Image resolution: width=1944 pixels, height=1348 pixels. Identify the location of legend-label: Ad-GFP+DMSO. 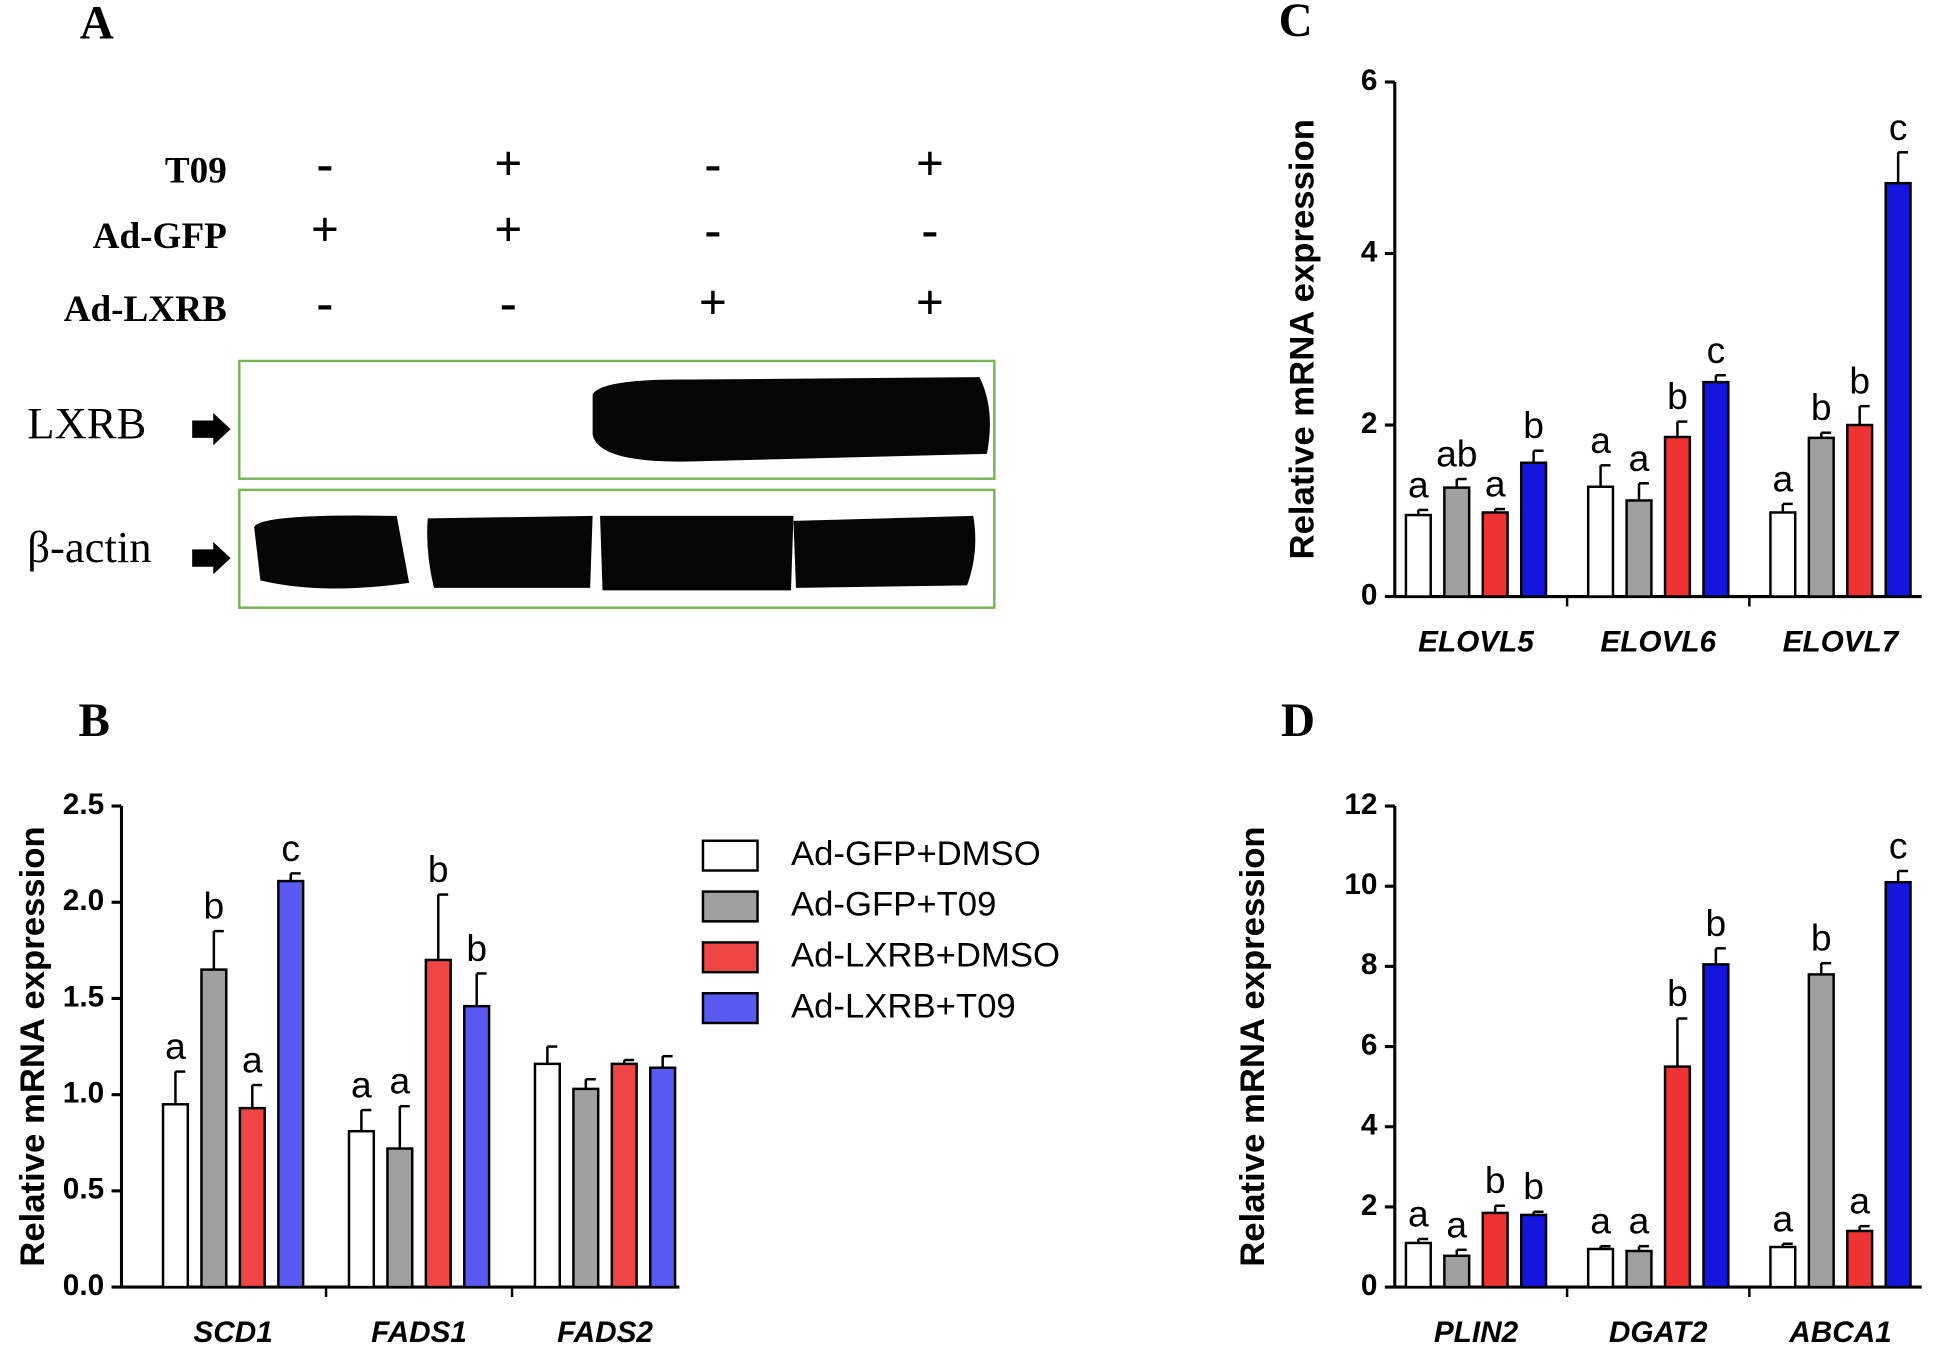
(916, 854).